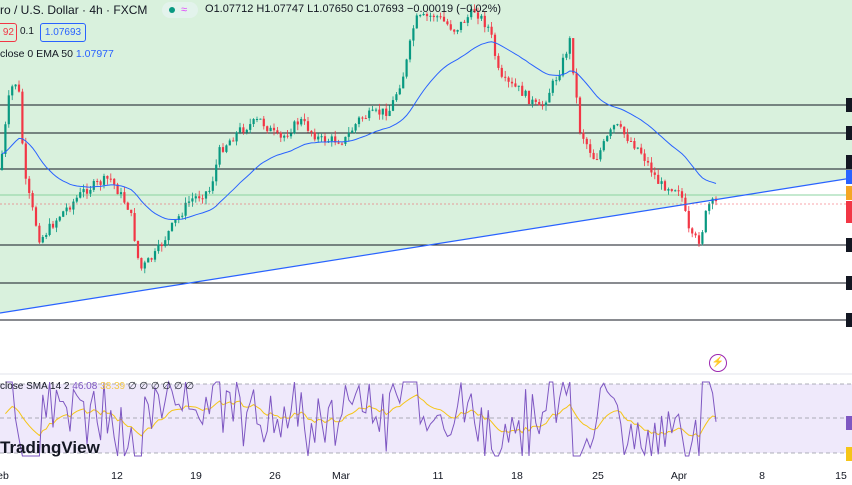 This screenshot has width=852, height=485. Describe the element at coordinates (438, 476) in the screenshot. I see `x-axis-label: 11` at that location.